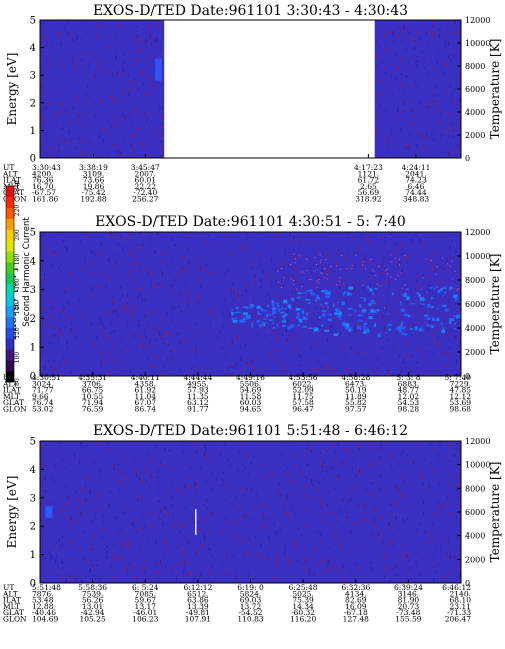 Image resolution: width=505 pixels, height=649 pixels. I want to click on colorbar-tick-label: 200, so click(17, 235).